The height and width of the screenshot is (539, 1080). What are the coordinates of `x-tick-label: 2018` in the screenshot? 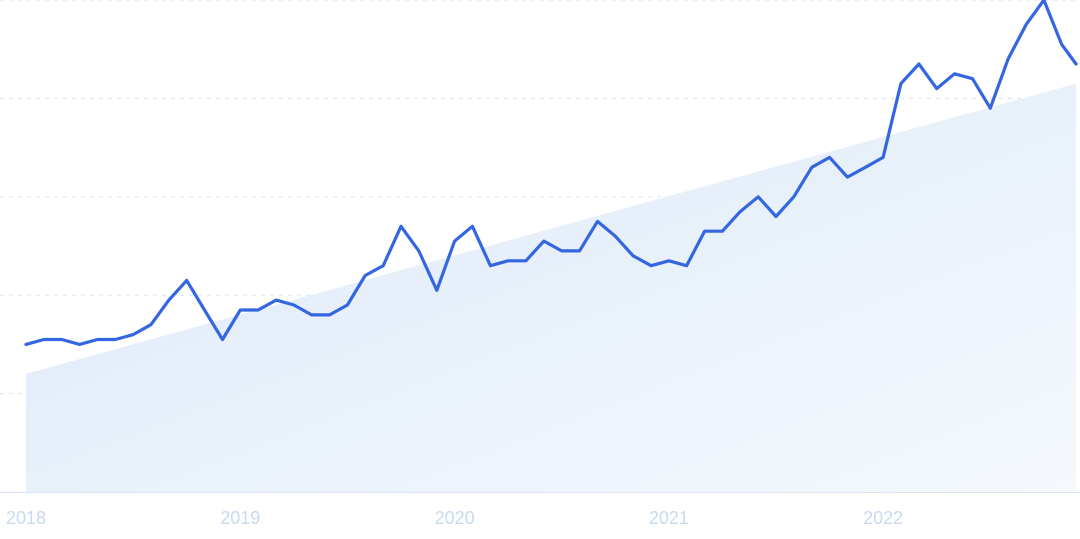 It's located at (26, 518).